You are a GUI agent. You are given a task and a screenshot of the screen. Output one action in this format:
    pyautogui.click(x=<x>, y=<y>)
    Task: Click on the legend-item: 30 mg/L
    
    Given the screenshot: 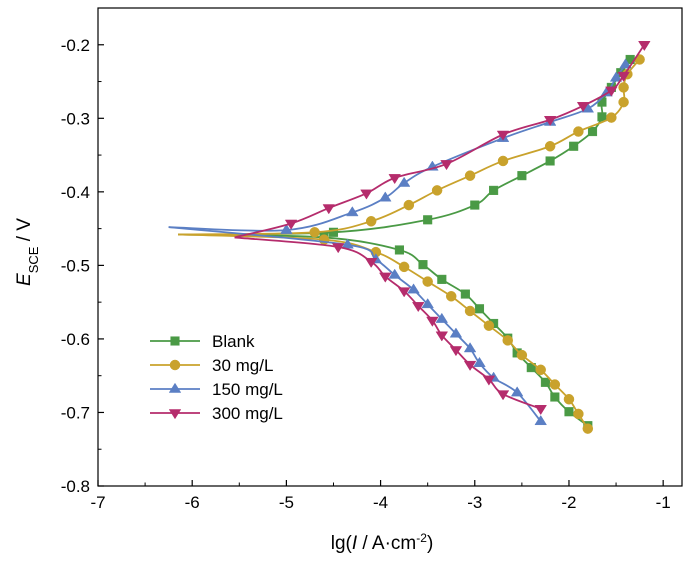 What is the action you would take?
    pyautogui.click(x=211, y=365)
    